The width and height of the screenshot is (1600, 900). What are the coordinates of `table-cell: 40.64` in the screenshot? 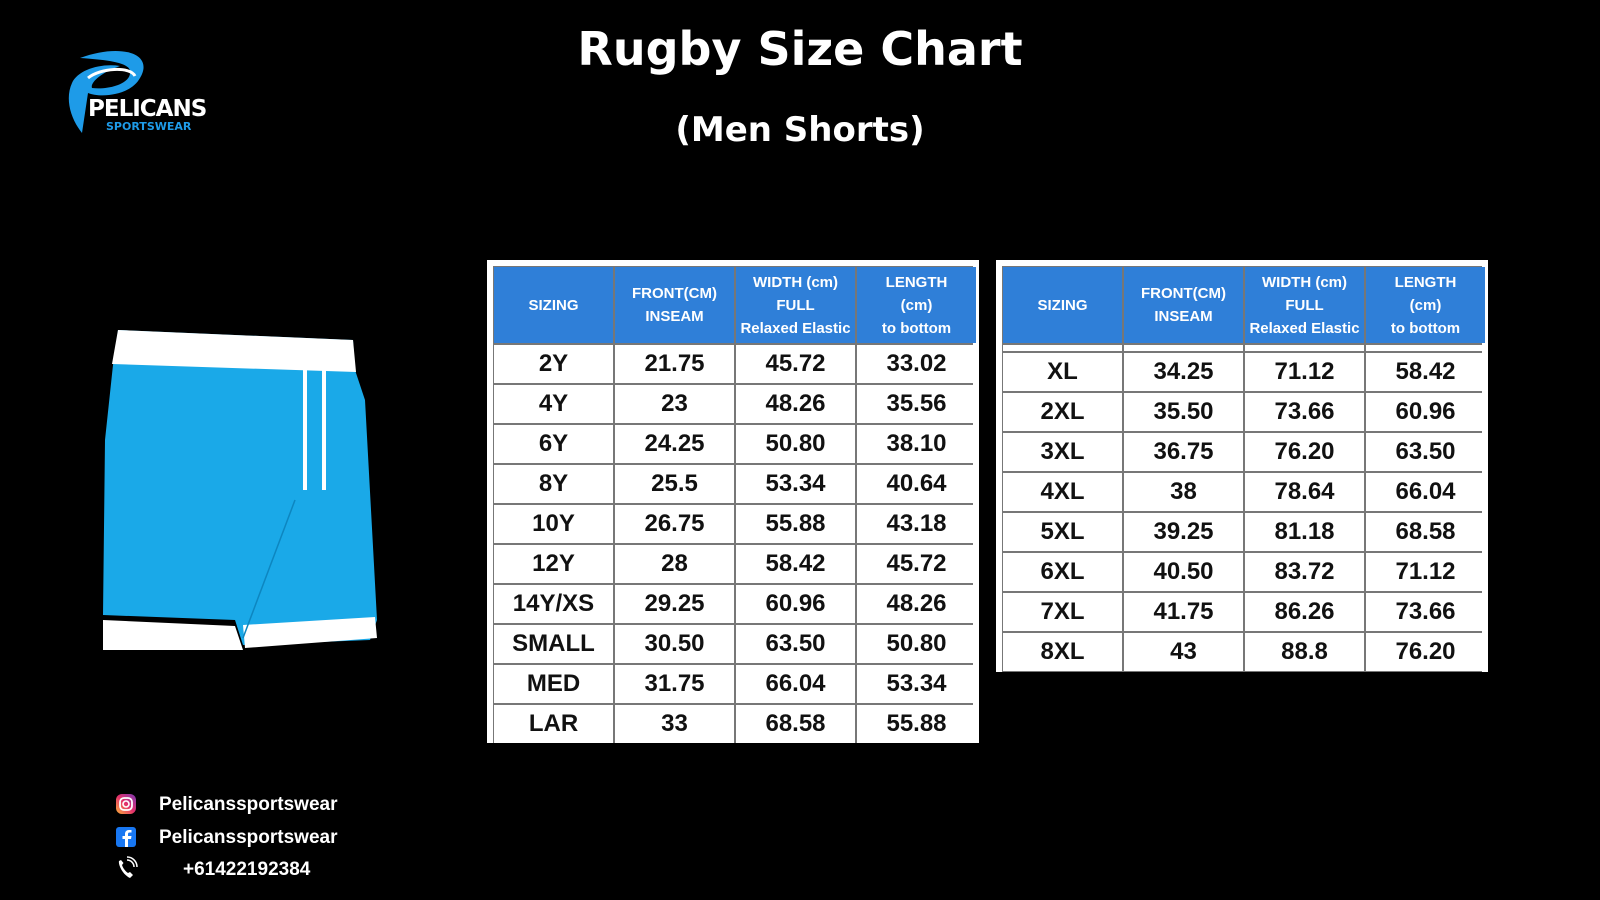 It's located at (916, 484).